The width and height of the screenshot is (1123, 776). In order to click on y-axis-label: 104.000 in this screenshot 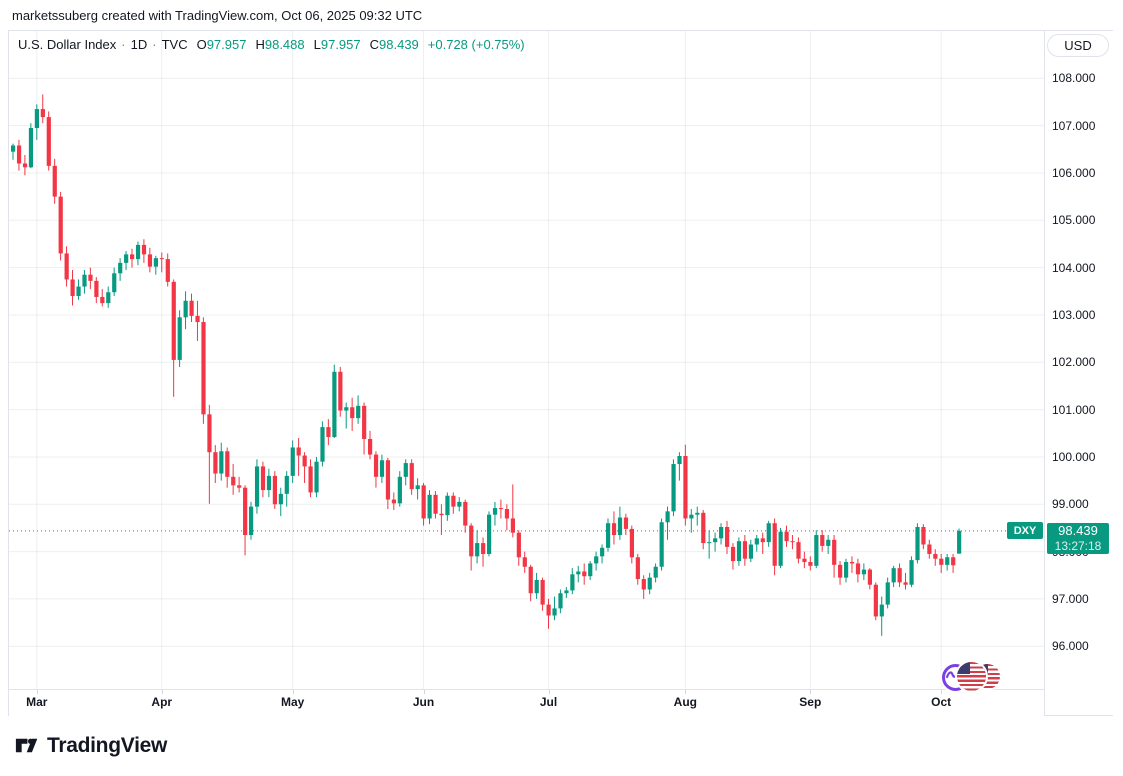, I will do `click(1074, 267)`.